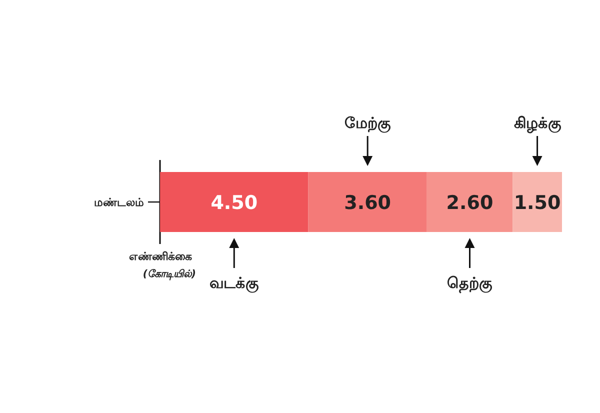 This screenshot has height=413, width=600. What do you see at coordinates (162, 265) in the screenshot?
I see `x-axis-title: எண்ணிக்கை (கோடியில்)` at bounding box center [162, 265].